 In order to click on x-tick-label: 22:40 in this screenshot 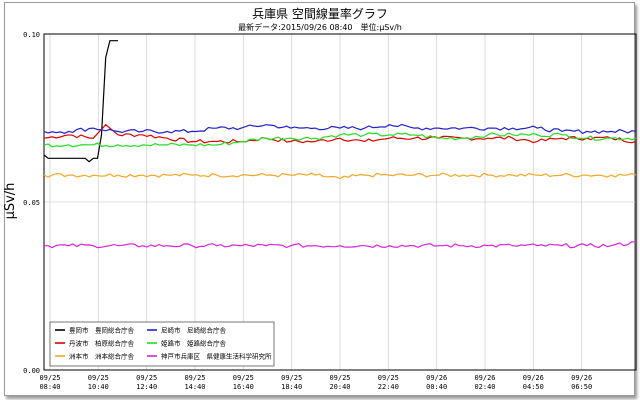, I will do `click(388, 387)`.